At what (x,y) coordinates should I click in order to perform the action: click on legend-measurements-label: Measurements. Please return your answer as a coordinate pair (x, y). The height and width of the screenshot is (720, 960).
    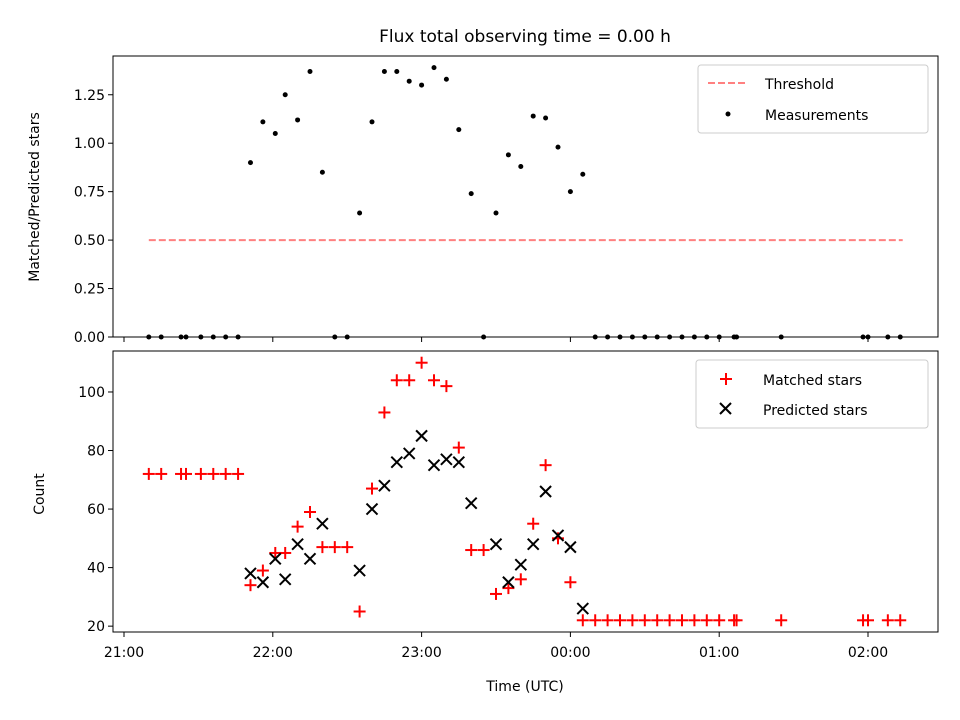
    Looking at the image, I should click on (816, 116).